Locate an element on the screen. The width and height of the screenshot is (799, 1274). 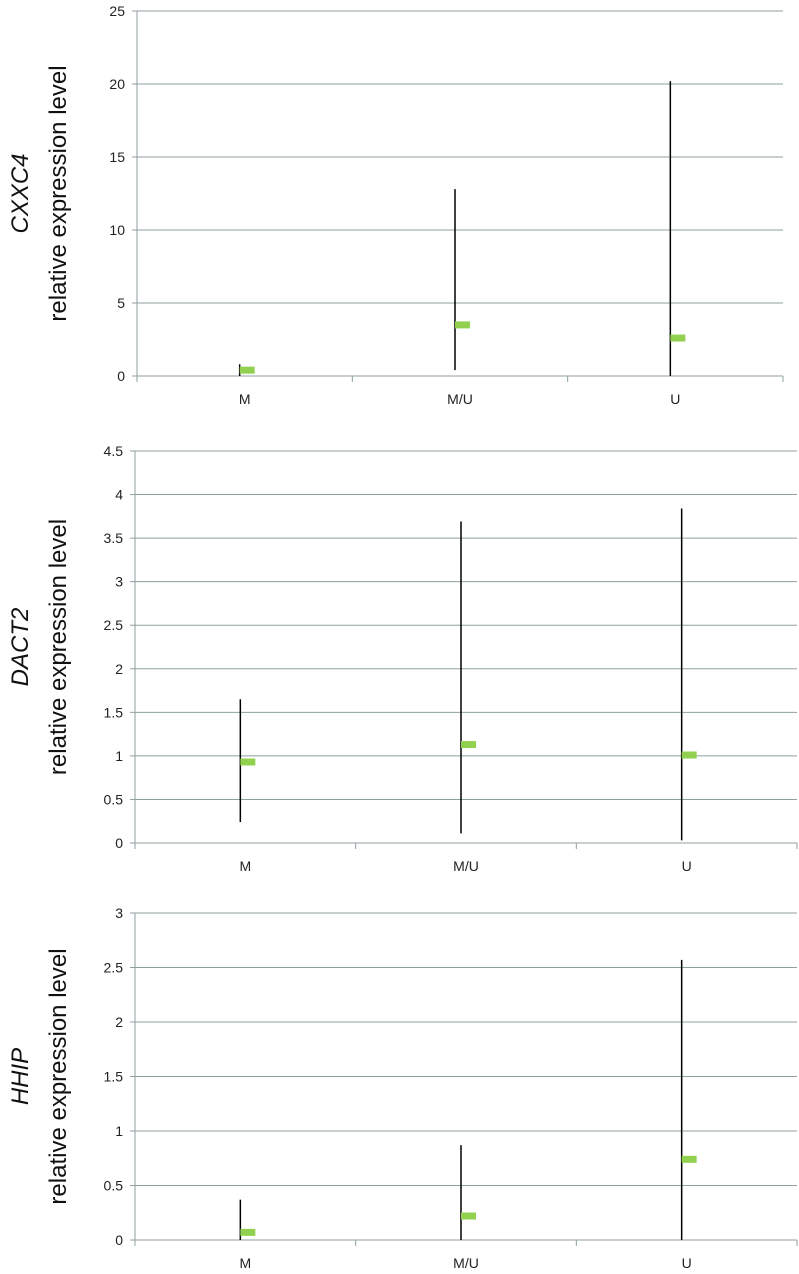
y-tick-label: 15 is located at coordinates (117, 157).